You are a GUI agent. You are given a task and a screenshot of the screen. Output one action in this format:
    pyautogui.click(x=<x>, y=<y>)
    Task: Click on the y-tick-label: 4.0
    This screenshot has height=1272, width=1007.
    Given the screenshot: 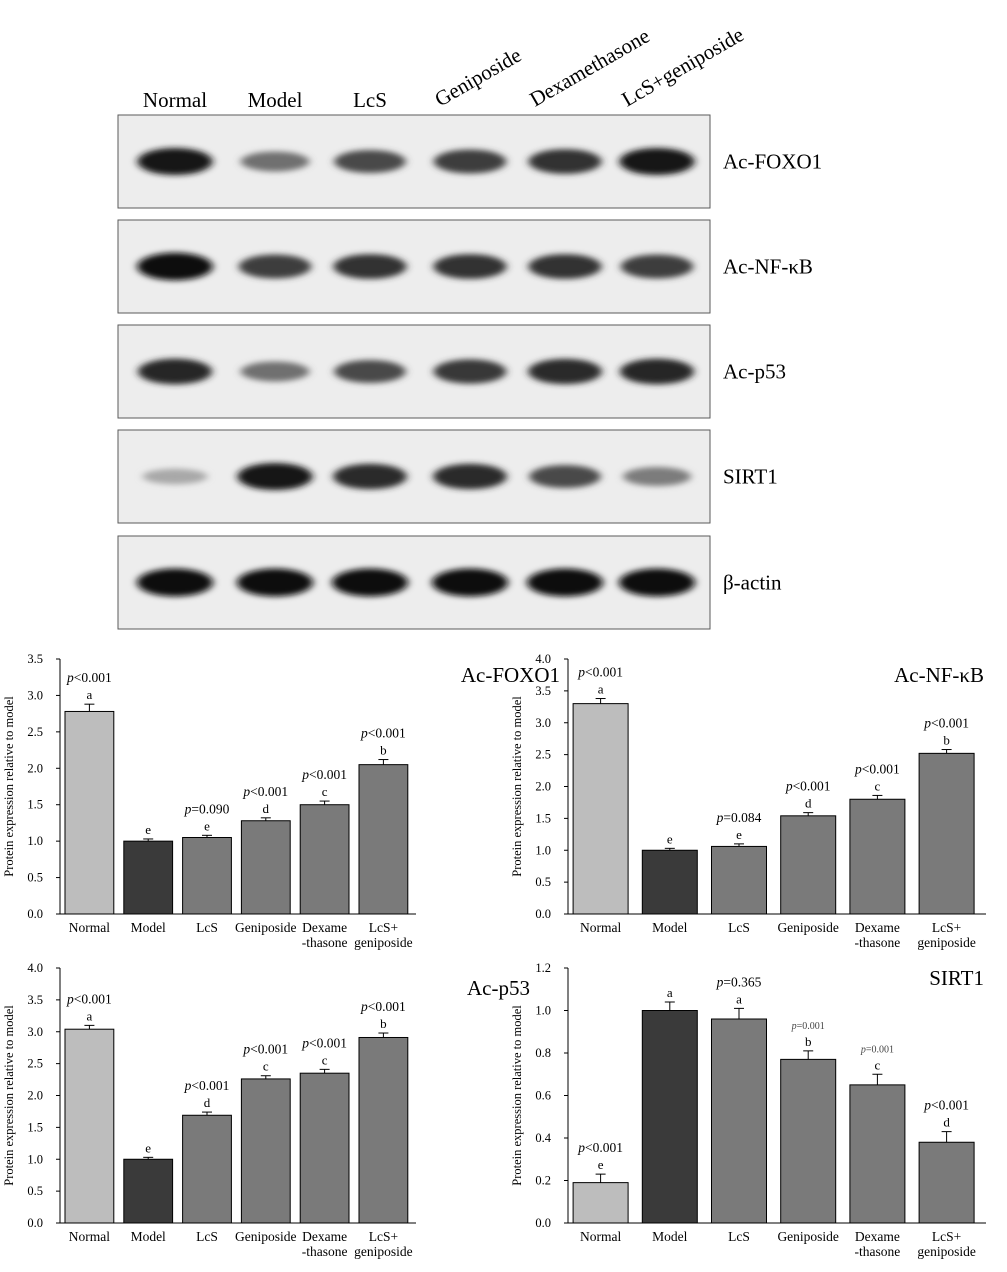 What is the action you would take?
    pyautogui.click(x=543, y=659)
    